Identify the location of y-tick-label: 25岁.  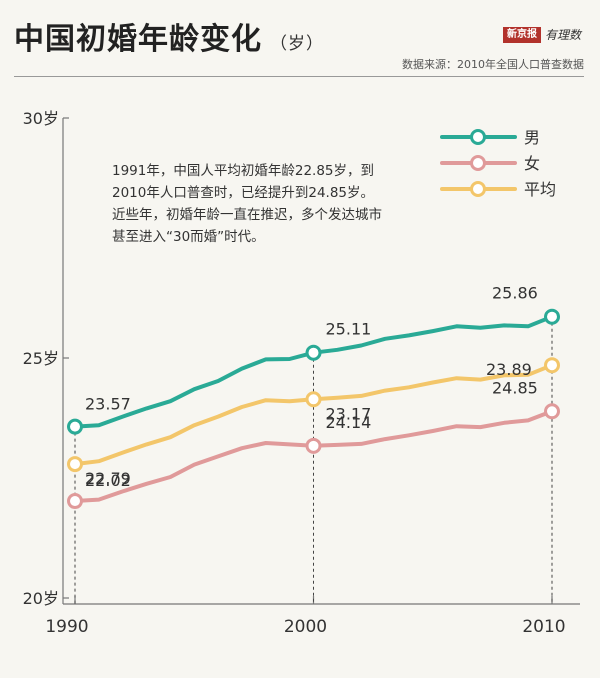
(41, 358).